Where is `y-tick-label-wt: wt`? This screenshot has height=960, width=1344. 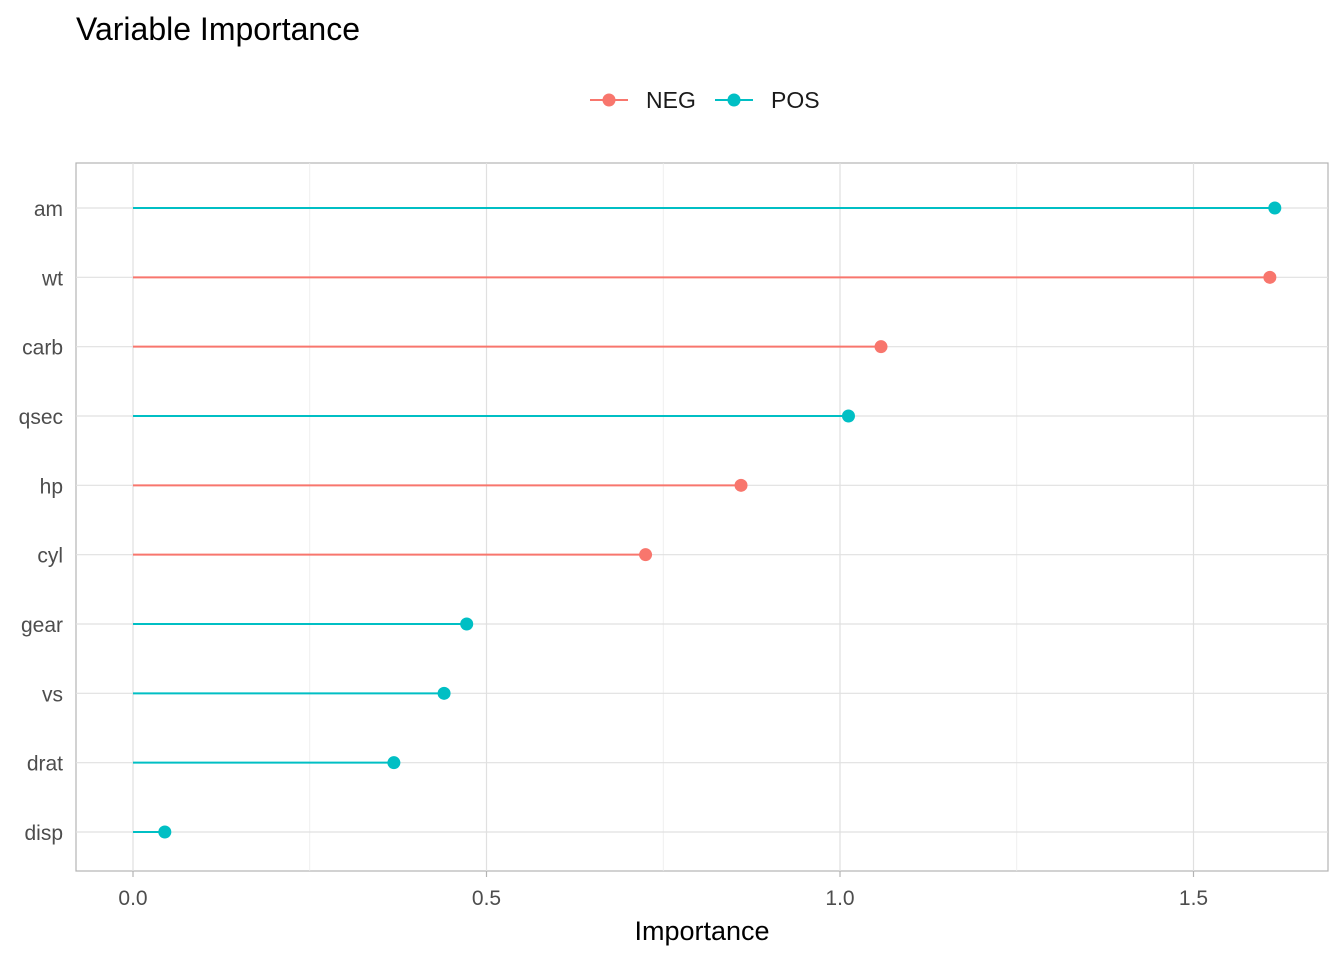 y-tick-label-wt: wt is located at coordinates (52, 278).